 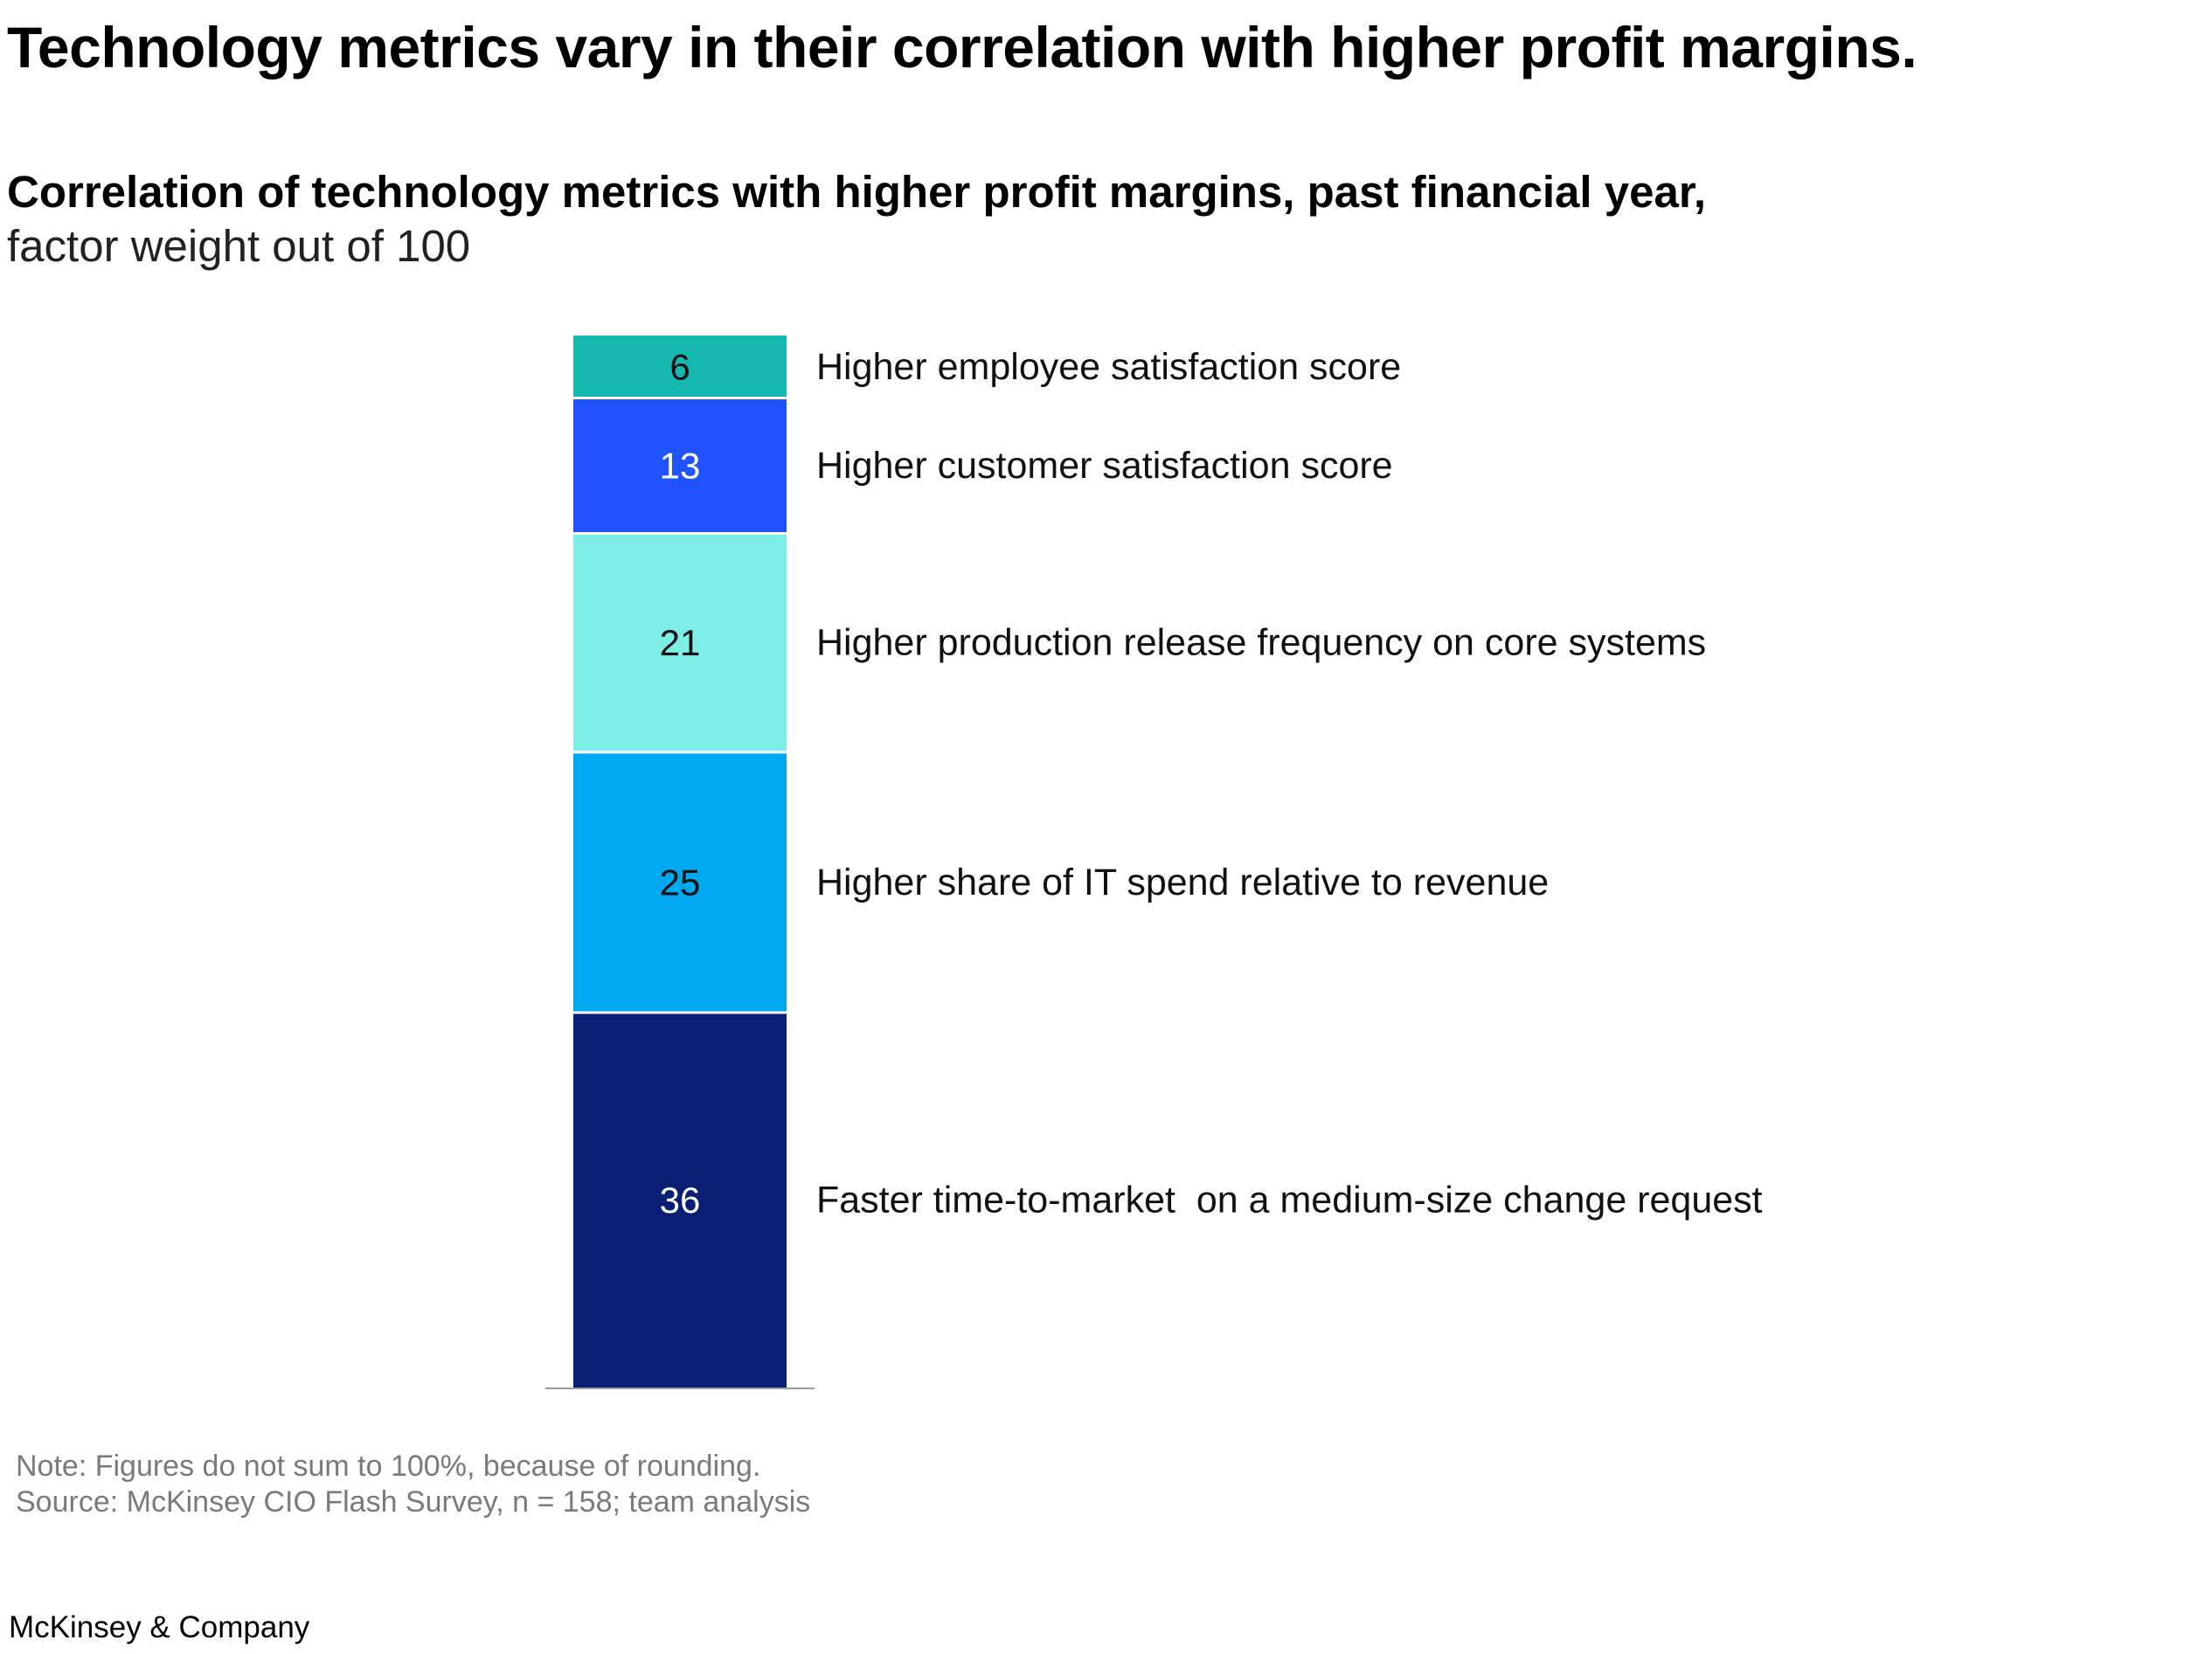 I want to click on segment-label-5: Higher employee satisfaction score, so click(x=1108, y=367).